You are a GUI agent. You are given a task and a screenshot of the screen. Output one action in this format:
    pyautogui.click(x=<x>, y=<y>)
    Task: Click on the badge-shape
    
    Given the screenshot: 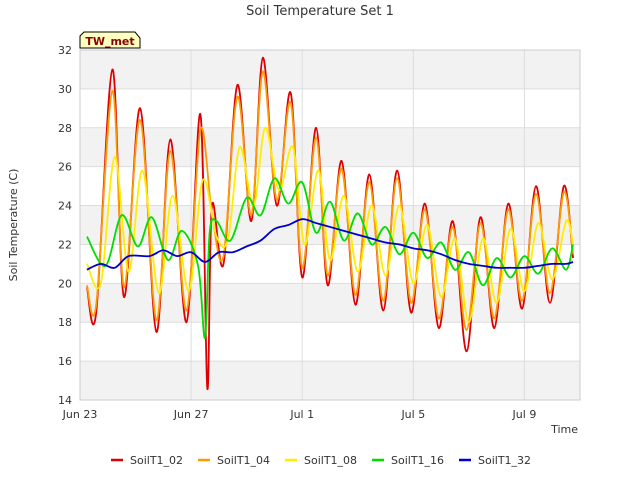 What is the action you would take?
    pyautogui.click(x=110, y=40)
    